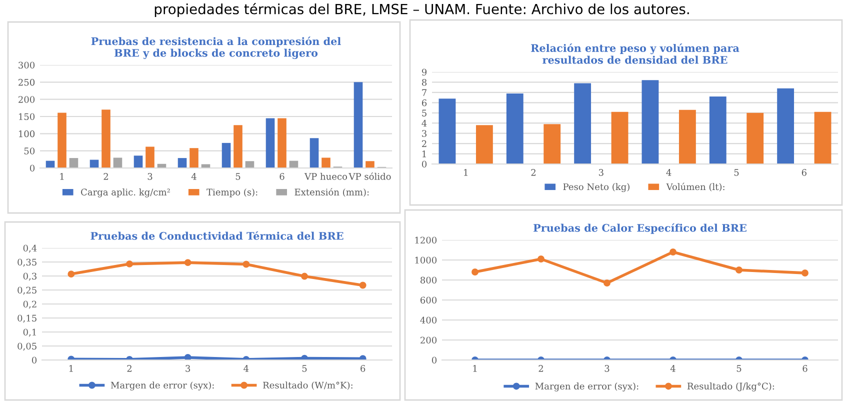 This screenshot has height=403, width=844. I want to click on y-tick-label: 0,25, so click(27, 290).